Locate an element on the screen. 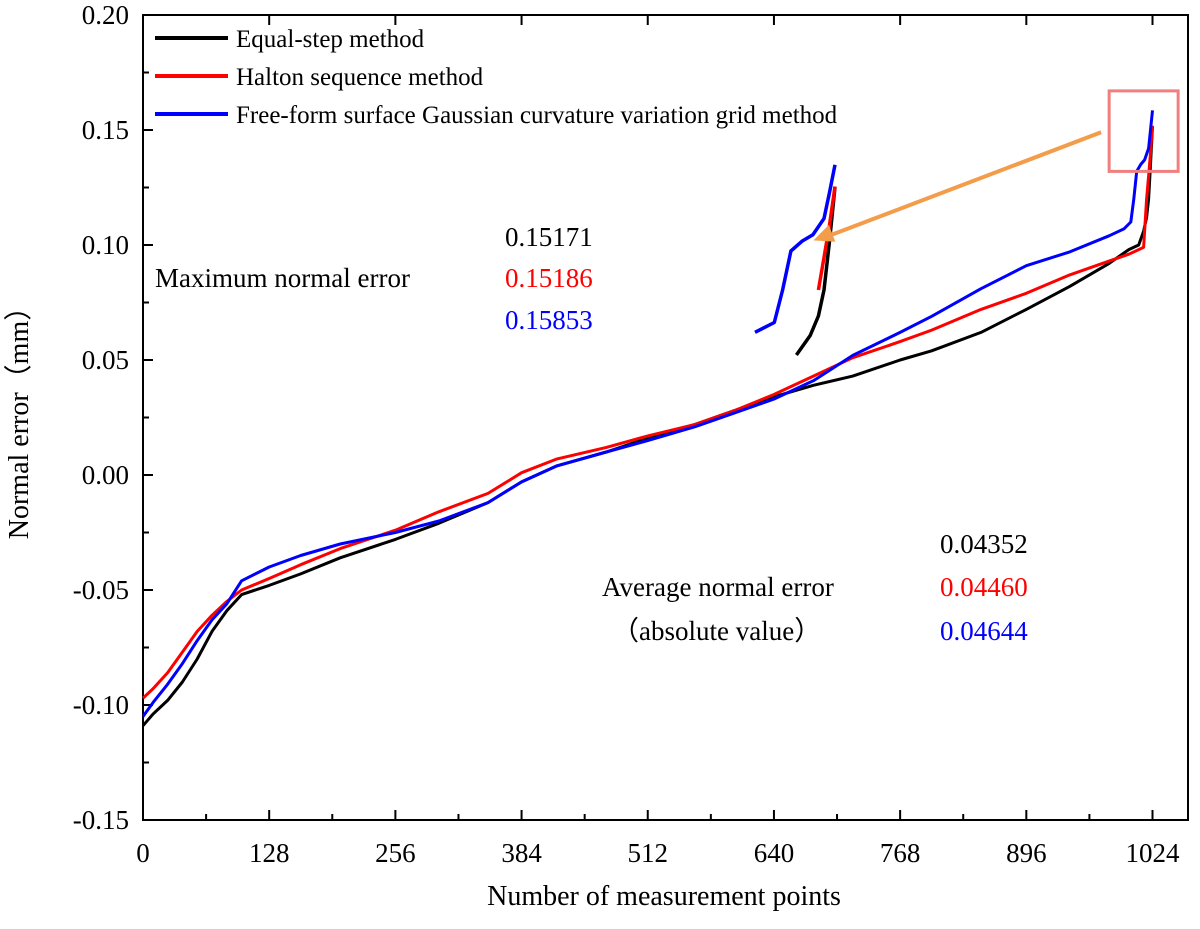 This screenshot has width=1200, height=929. x-tick-label: 1024 is located at coordinates (1153, 853).